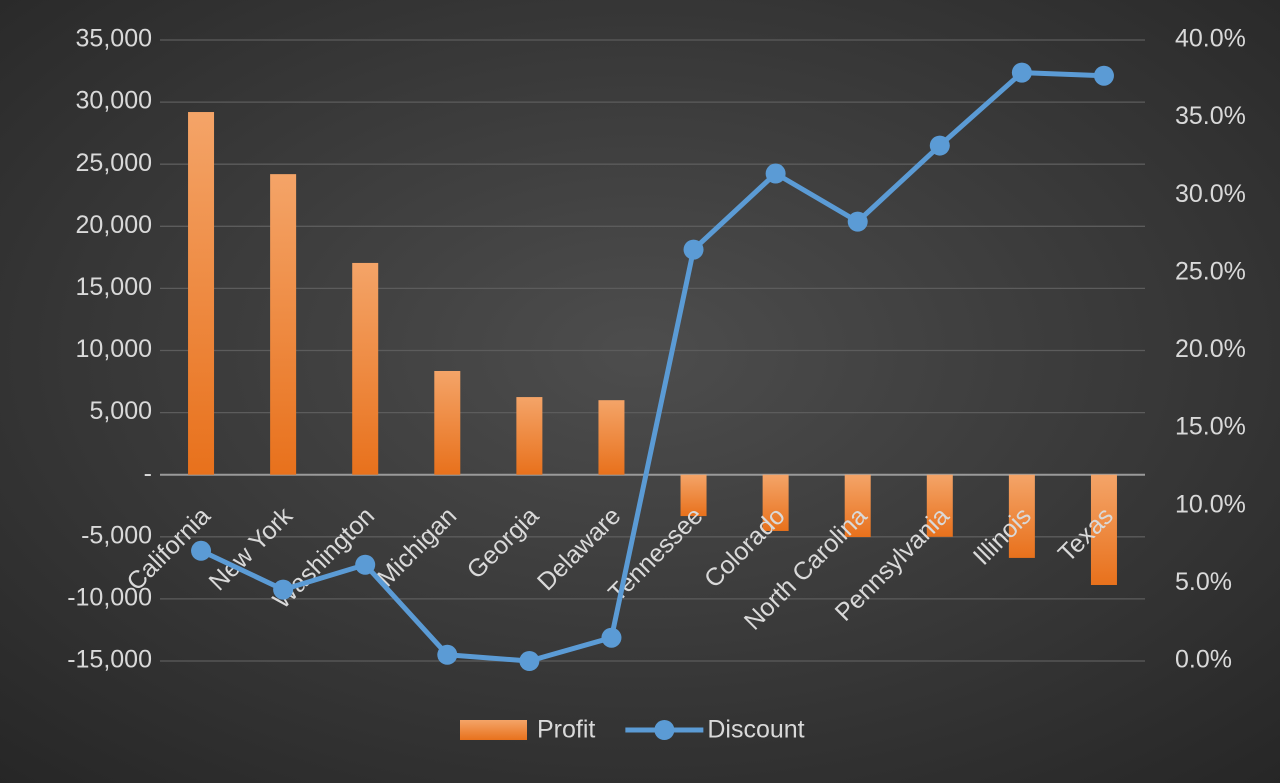 The height and width of the screenshot is (783, 1280). Describe the element at coordinates (1210, 427) in the screenshot. I see `y2-tick-label: 15.0%` at that location.